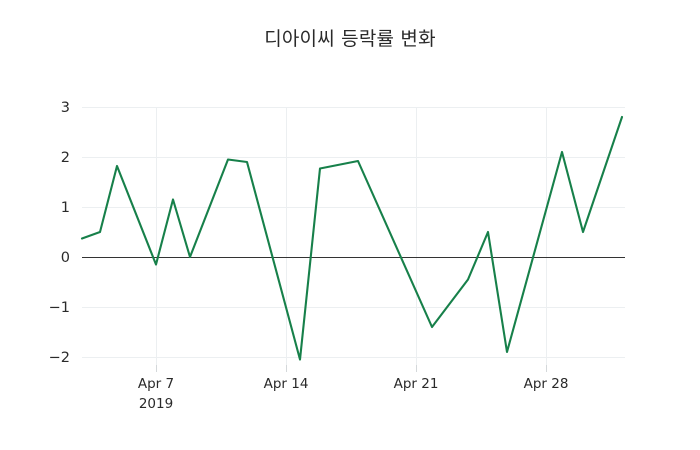  What do you see at coordinates (65, 108) in the screenshot?
I see `y-tick-label: 3` at bounding box center [65, 108].